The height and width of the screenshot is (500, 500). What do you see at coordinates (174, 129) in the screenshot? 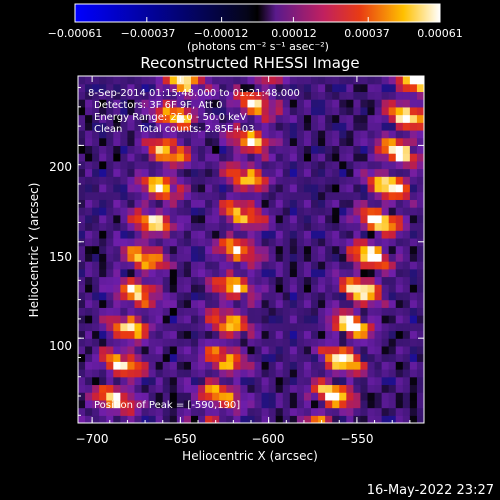
I see `annotation-clean-counts: Clean Total counts: 2.85E+03` at bounding box center [174, 129].